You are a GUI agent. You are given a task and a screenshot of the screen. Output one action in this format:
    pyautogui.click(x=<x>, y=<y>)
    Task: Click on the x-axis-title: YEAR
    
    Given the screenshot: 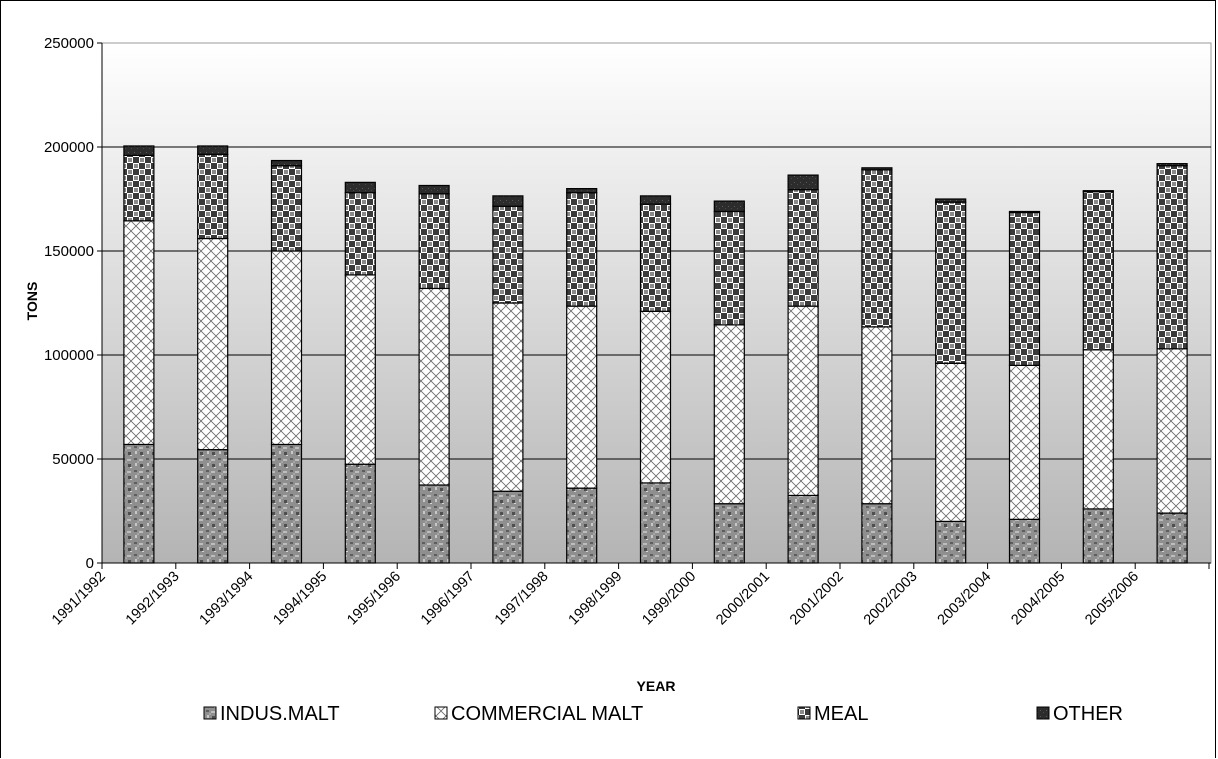 What is the action you would take?
    pyautogui.click(x=656, y=686)
    